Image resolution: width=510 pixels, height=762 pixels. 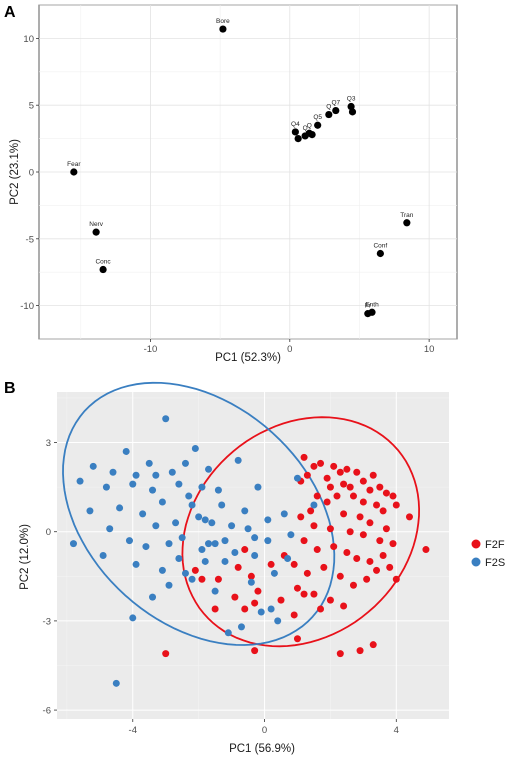 What do you see at coordinates (28, 39) in the screenshot?
I see `y-tick-label: 10` at bounding box center [28, 39].